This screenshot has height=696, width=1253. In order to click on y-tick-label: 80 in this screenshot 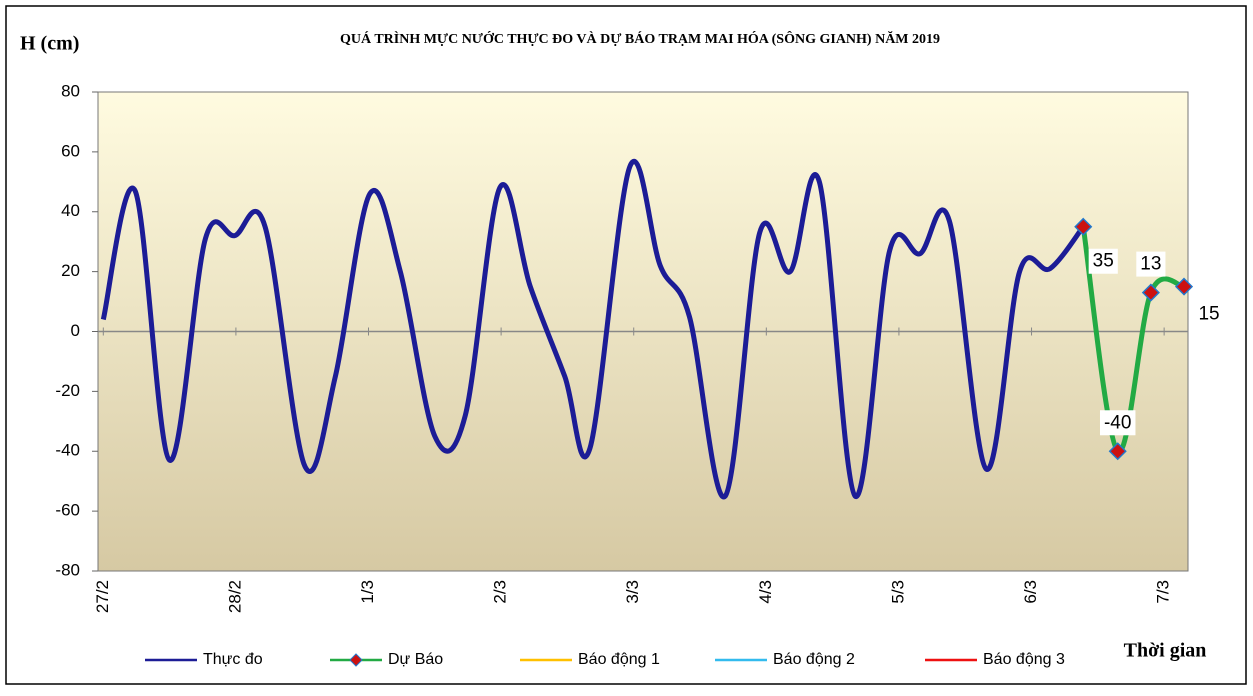, I will do `click(70, 90)`.